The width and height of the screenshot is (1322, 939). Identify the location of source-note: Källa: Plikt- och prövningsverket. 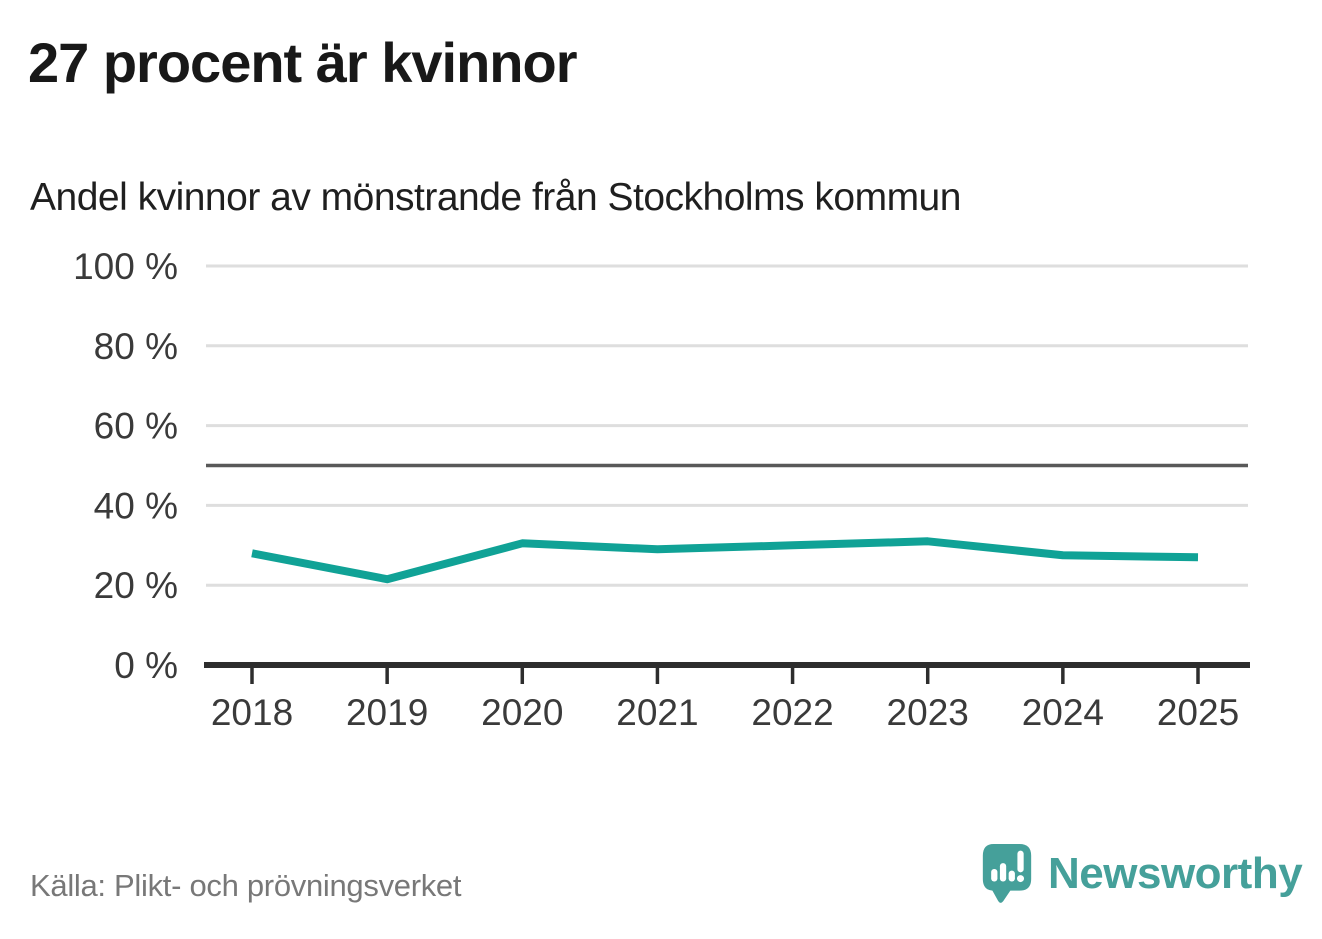
(246, 885).